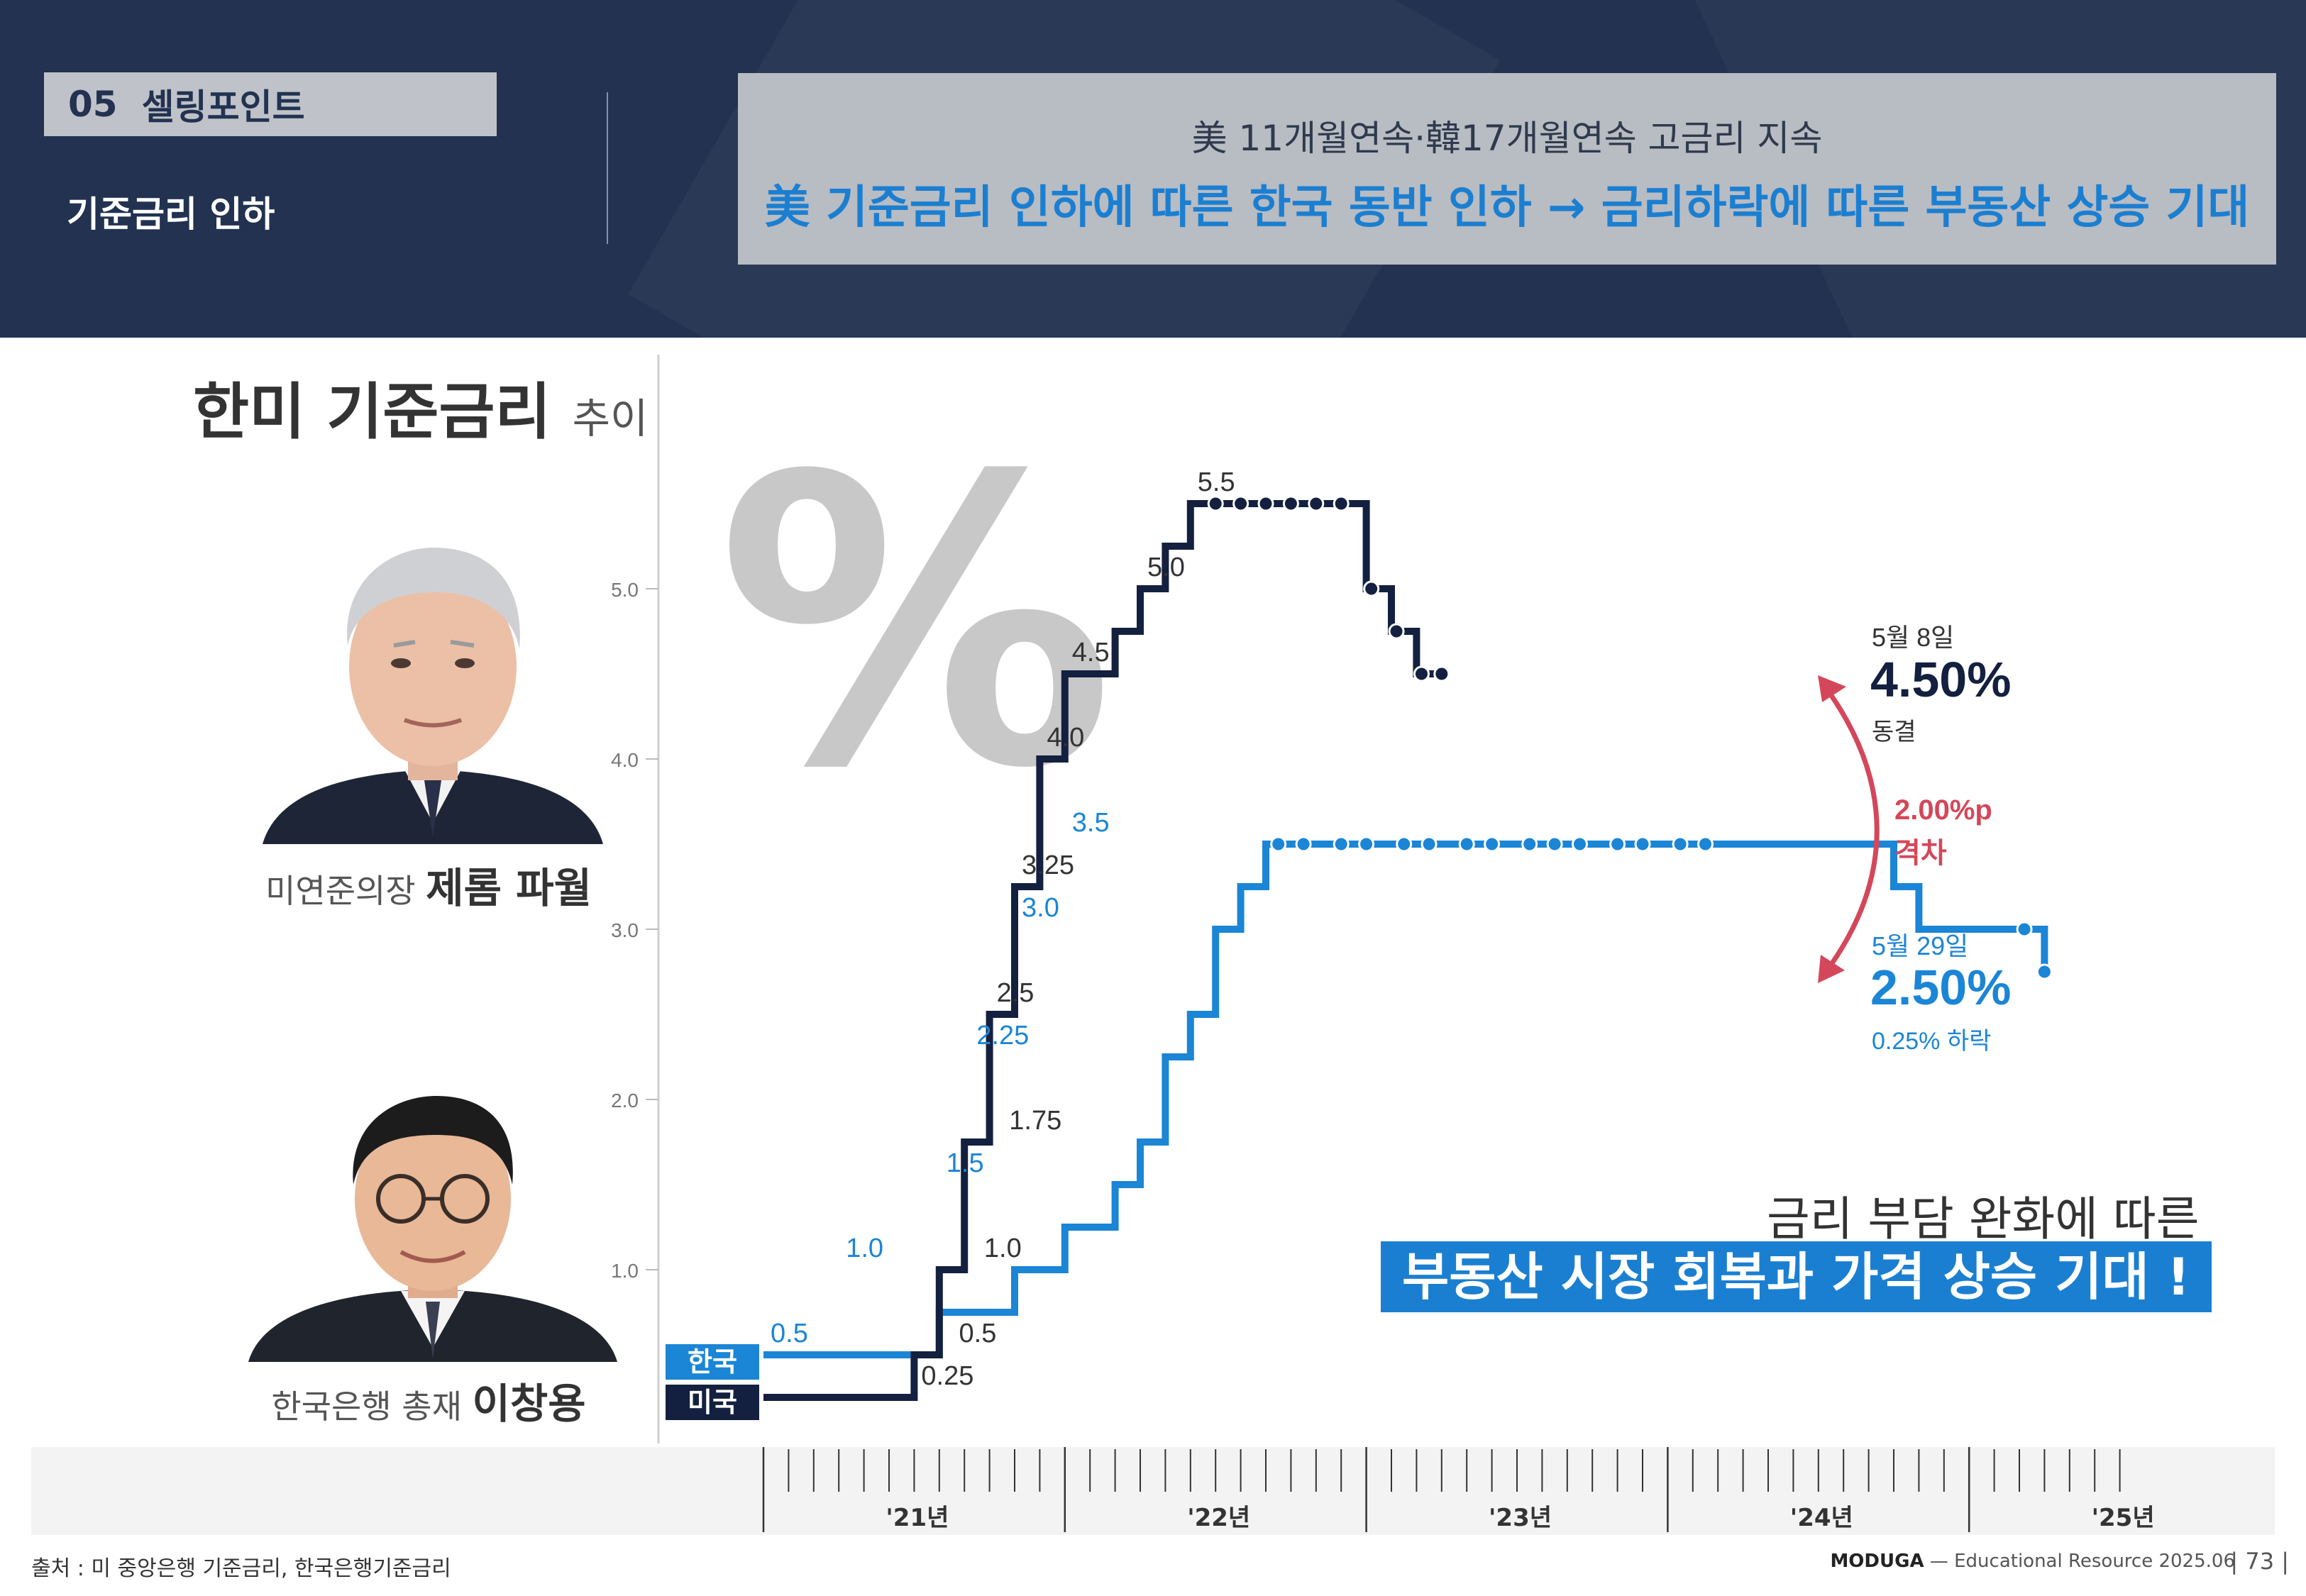  I want to click on value-label: 1.75, so click(1035, 1121).